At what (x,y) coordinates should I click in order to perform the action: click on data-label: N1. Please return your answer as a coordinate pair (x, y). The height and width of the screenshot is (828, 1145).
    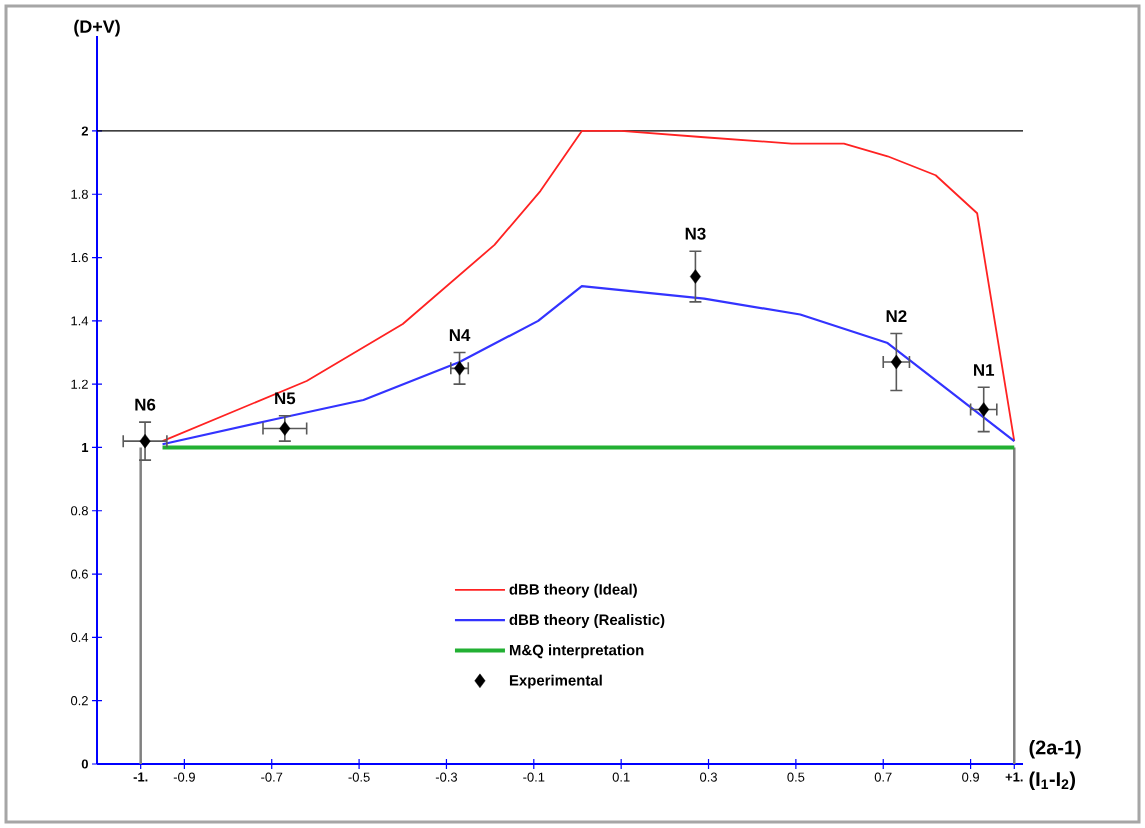
    Looking at the image, I should click on (984, 370).